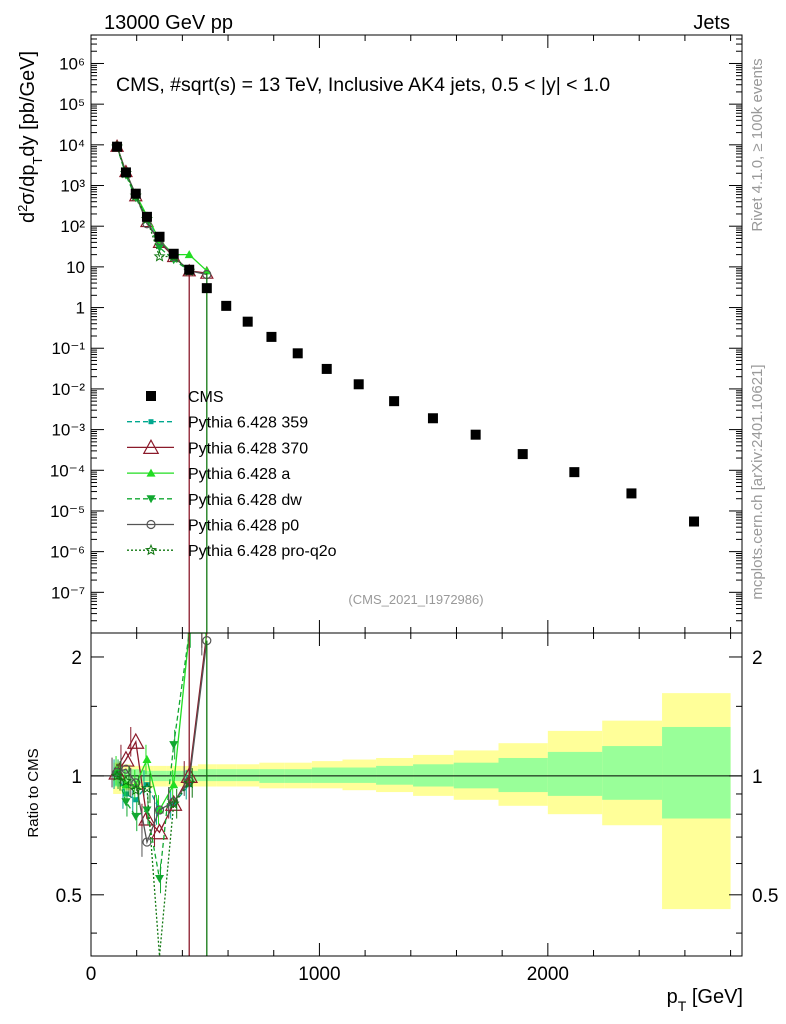 The width and height of the screenshot is (786, 1024). Describe the element at coordinates (705, 1000) in the screenshot. I see `x-axis-label: pT [GeV]` at that location.